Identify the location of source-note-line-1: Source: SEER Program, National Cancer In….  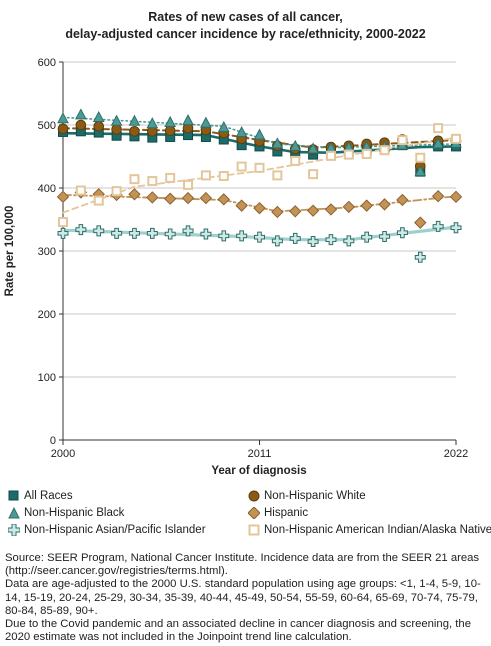
(242, 565).